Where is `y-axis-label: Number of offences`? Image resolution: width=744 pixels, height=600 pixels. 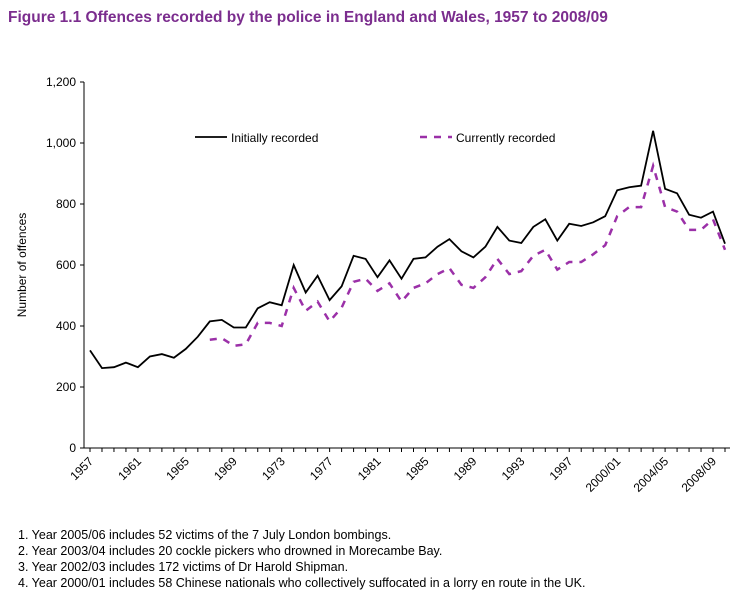
y-axis-label: Number of offences is located at coordinates (22, 265).